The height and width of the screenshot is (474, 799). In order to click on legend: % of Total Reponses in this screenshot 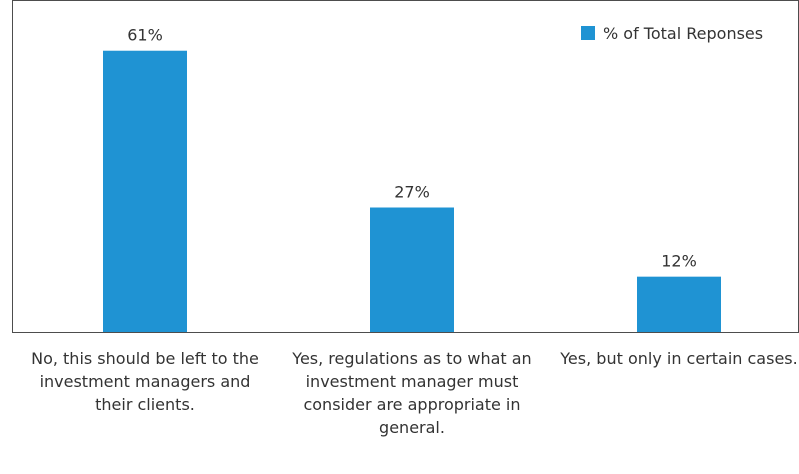, I will do `click(672, 33)`.